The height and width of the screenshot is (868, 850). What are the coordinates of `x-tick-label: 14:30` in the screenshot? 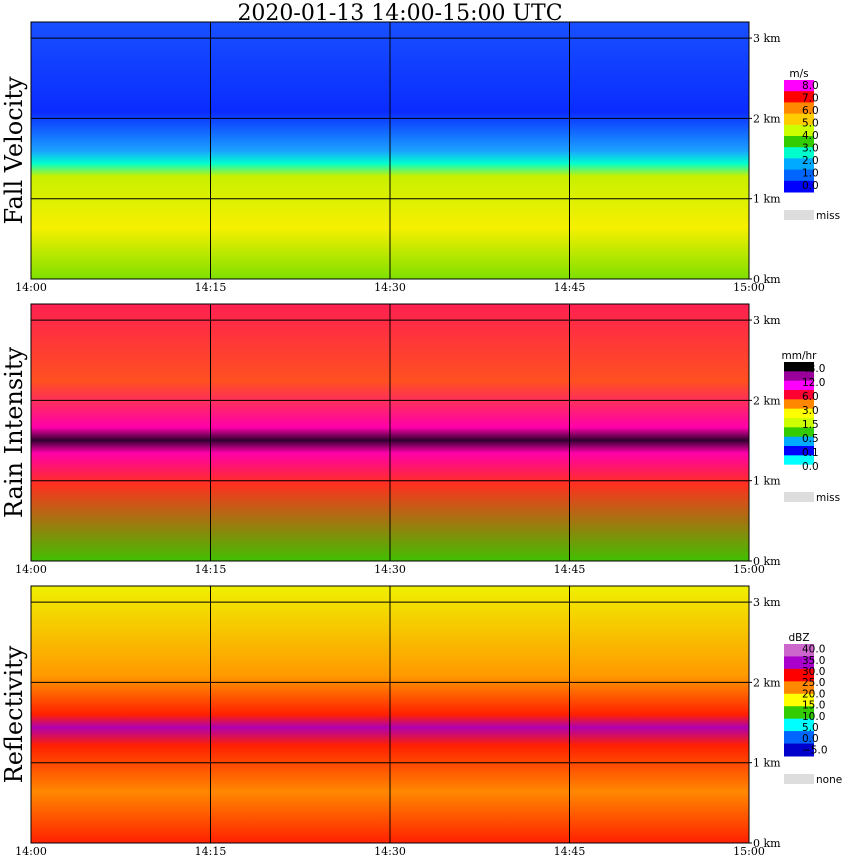 It's located at (390, 569).